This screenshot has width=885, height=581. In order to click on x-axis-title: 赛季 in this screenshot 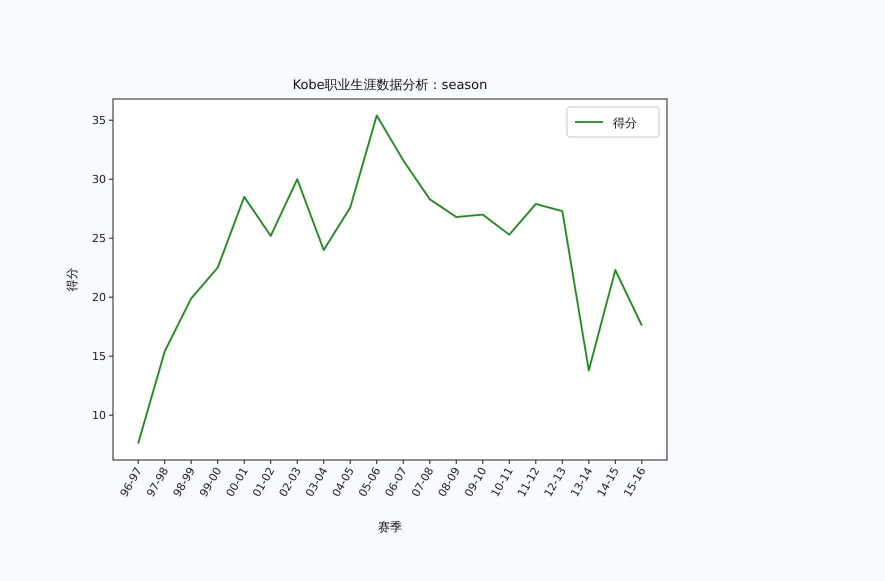, I will do `click(390, 527)`.